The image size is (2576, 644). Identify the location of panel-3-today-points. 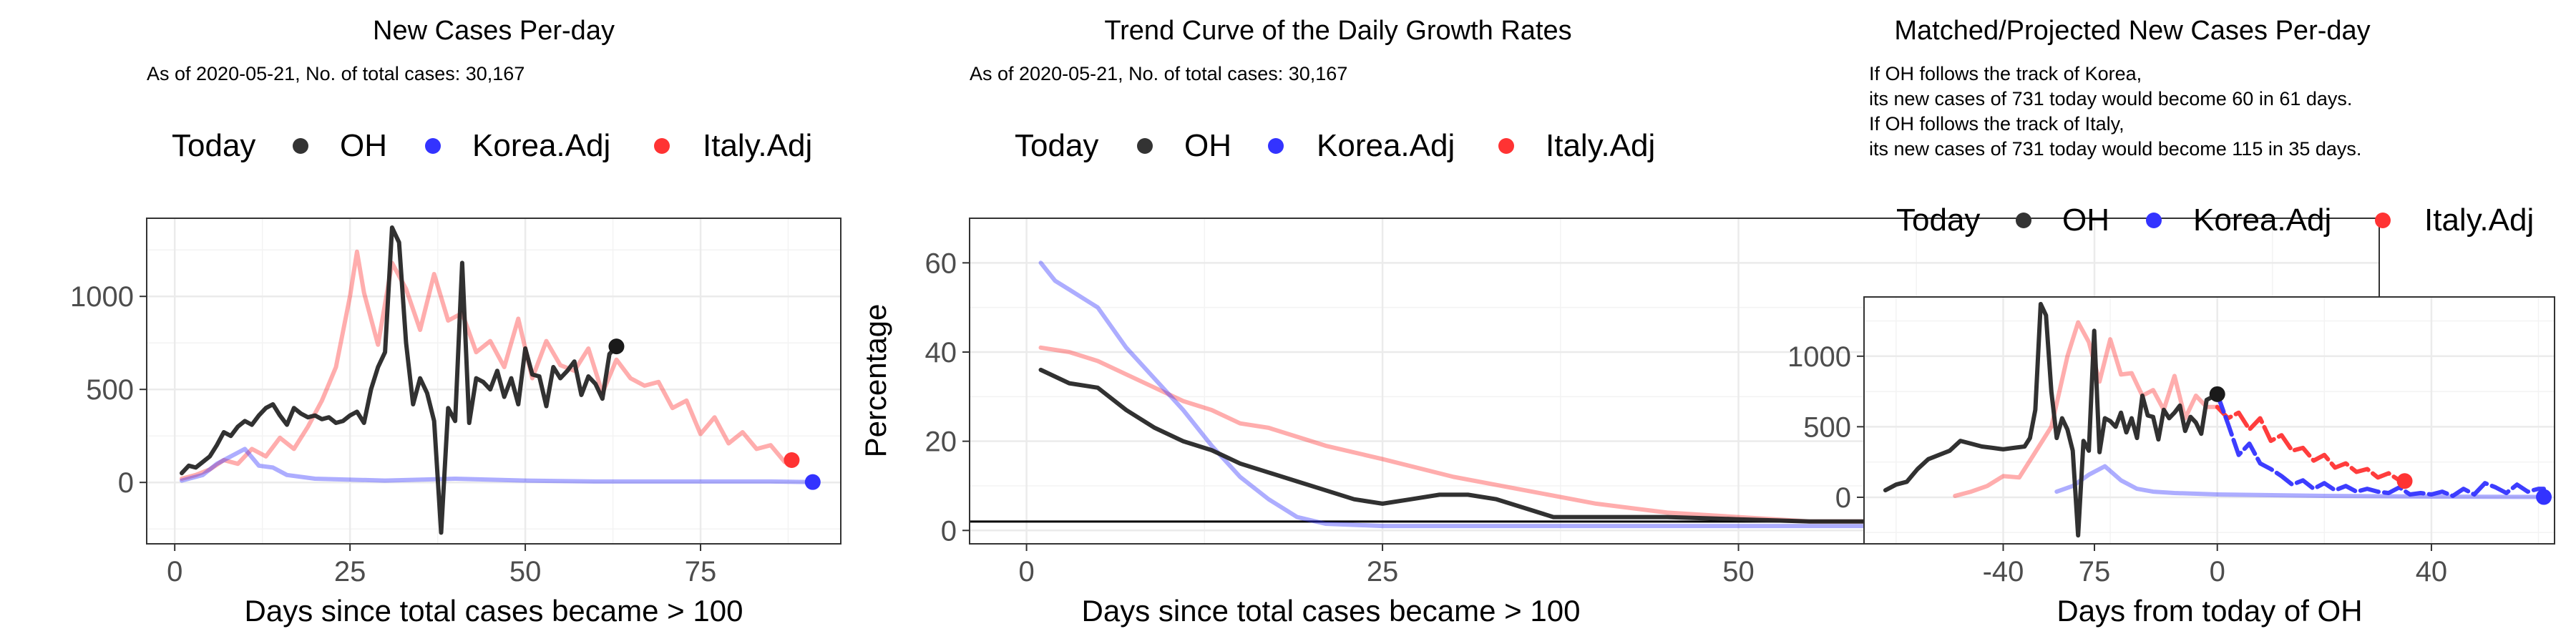
(2380, 445).